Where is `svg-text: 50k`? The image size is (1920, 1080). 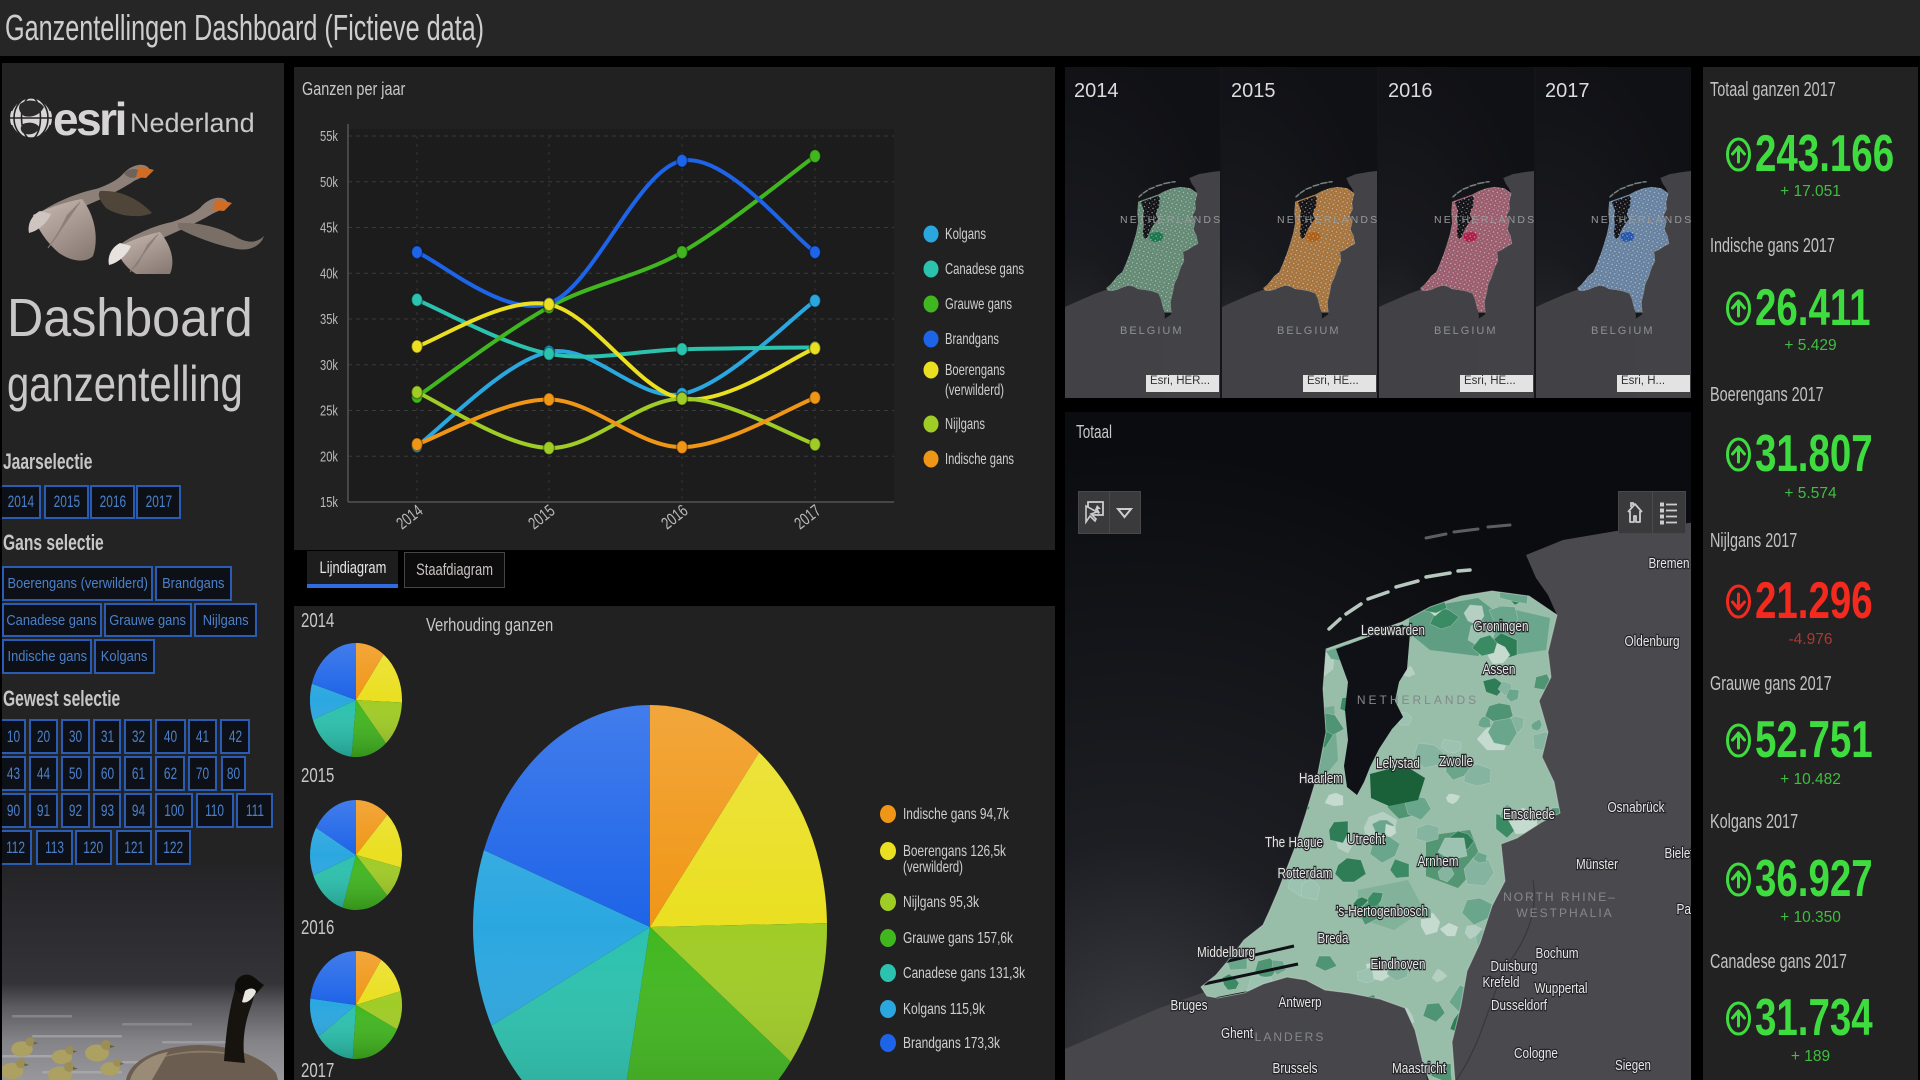
svg-text: 50k is located at coordinates (329, 182).